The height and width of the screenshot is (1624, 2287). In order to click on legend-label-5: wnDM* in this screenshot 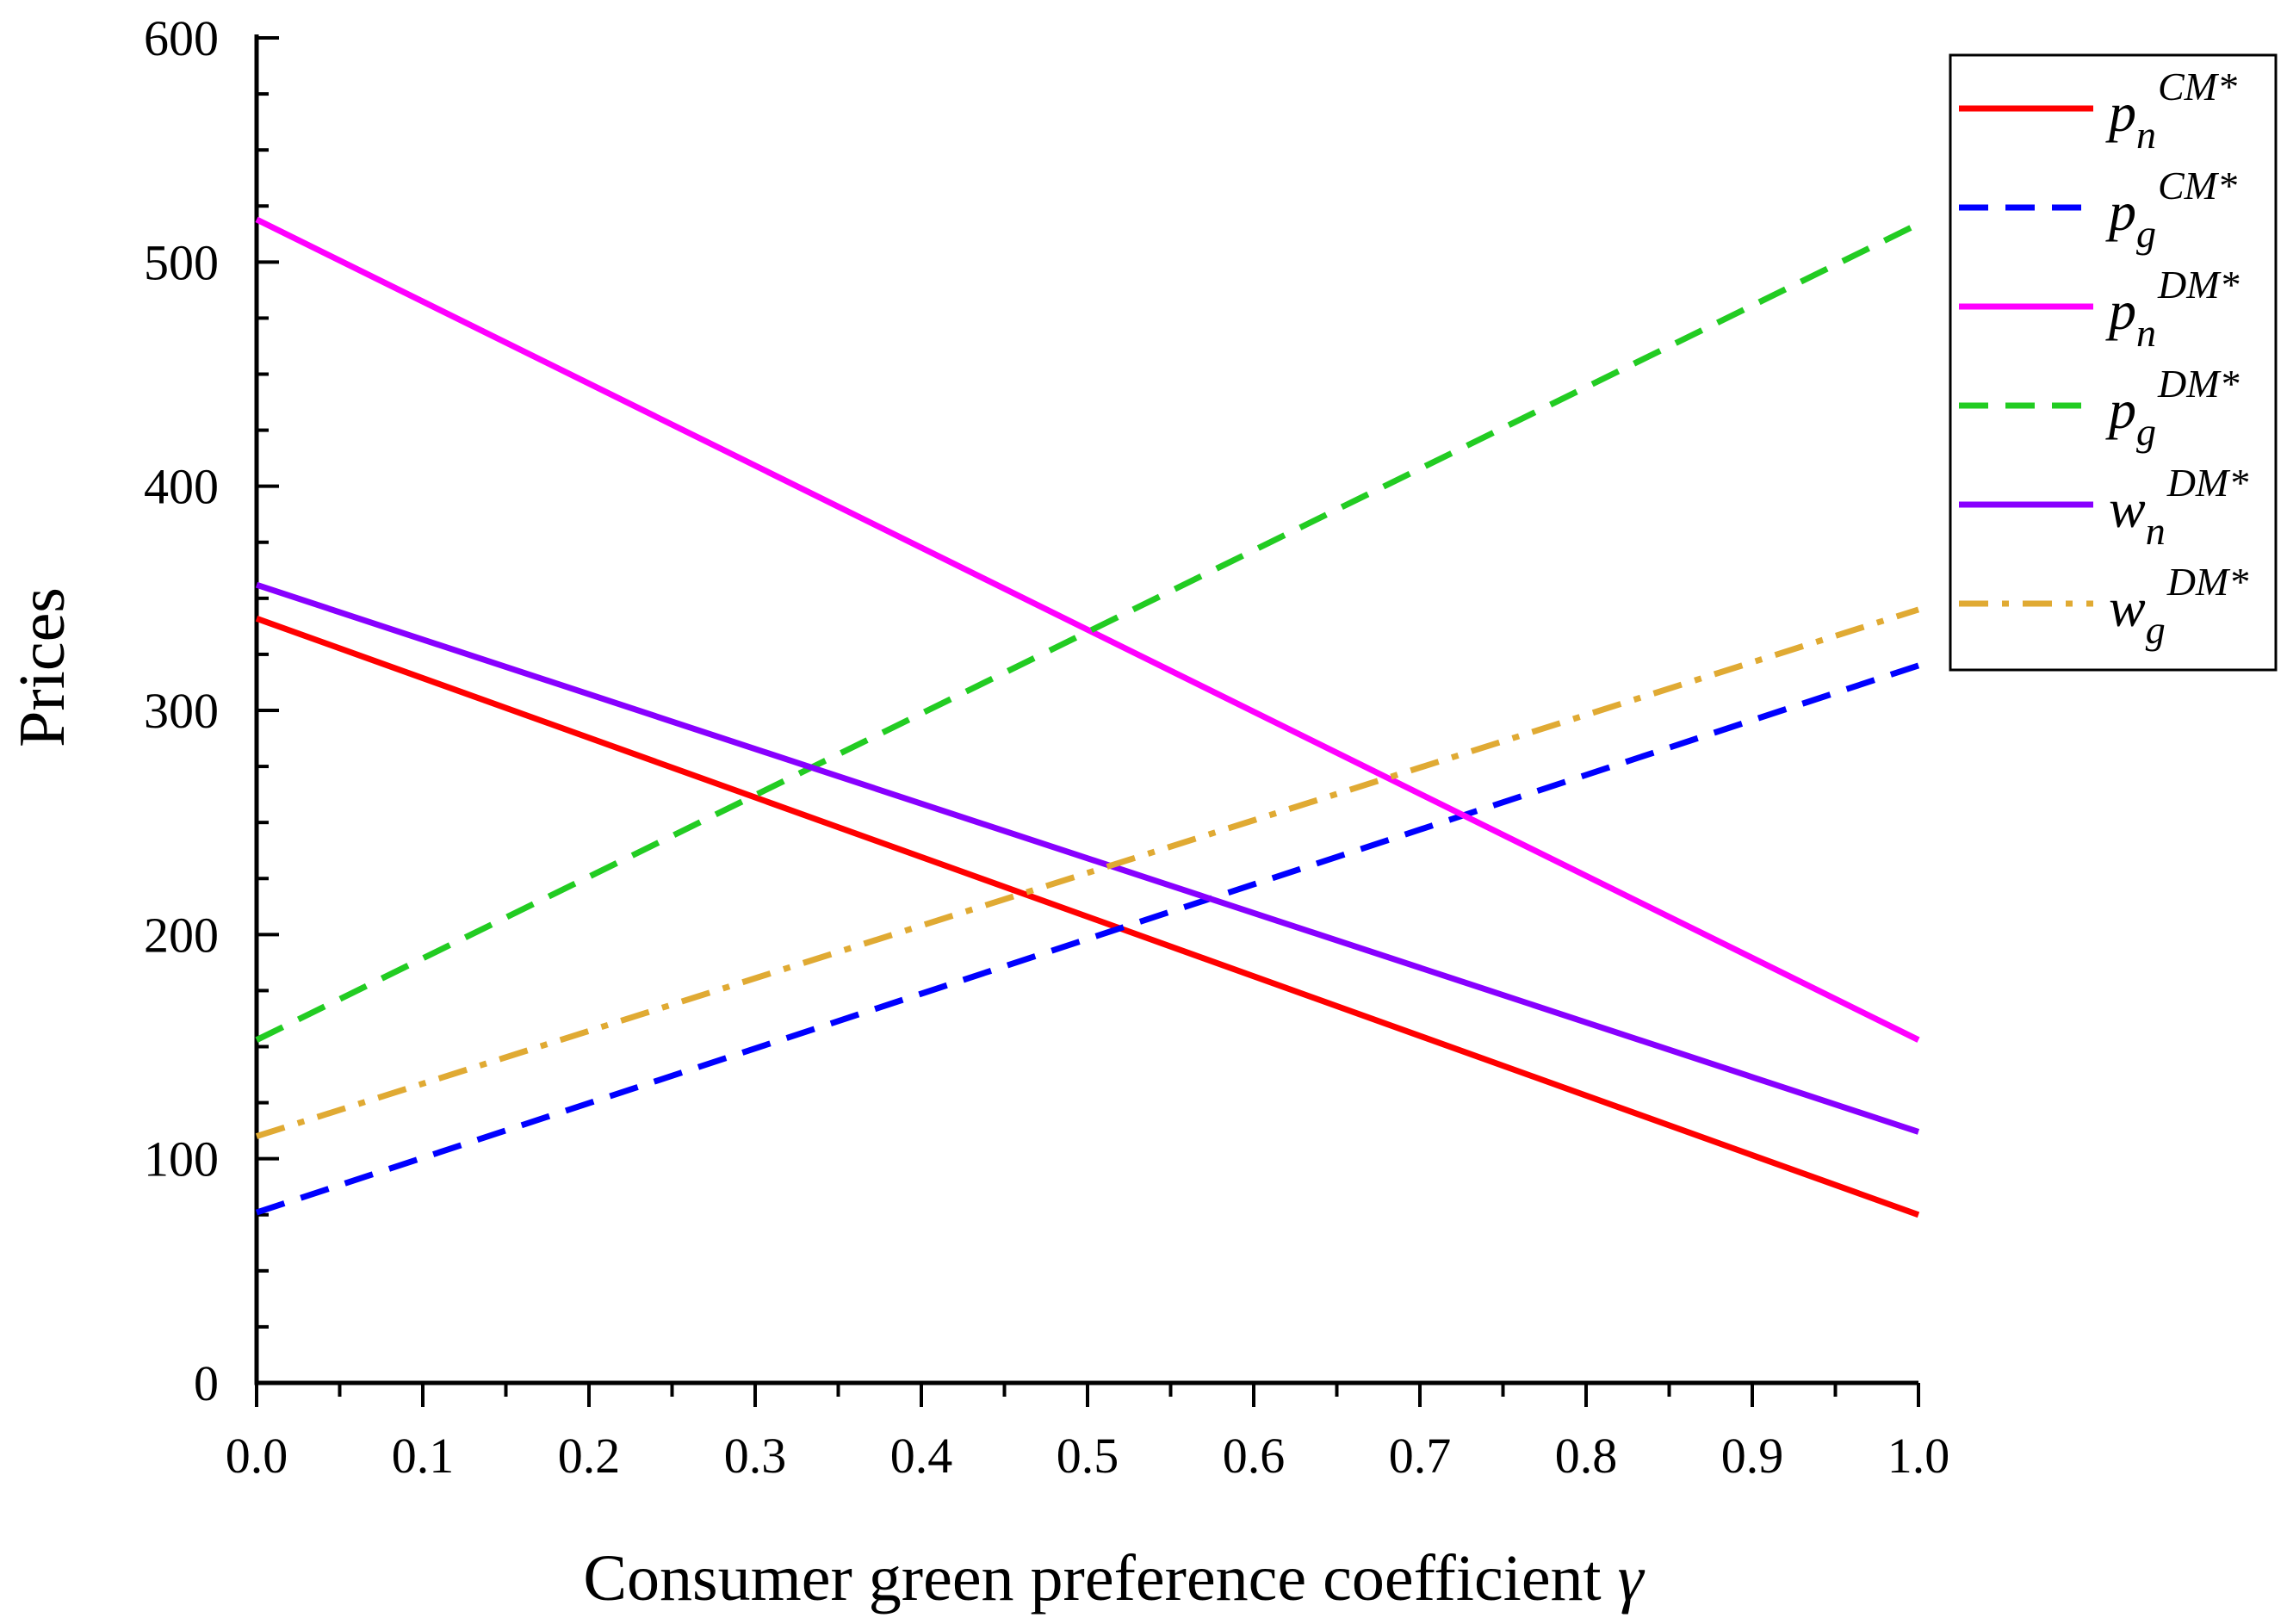, I will do `click(2178, 507)`.